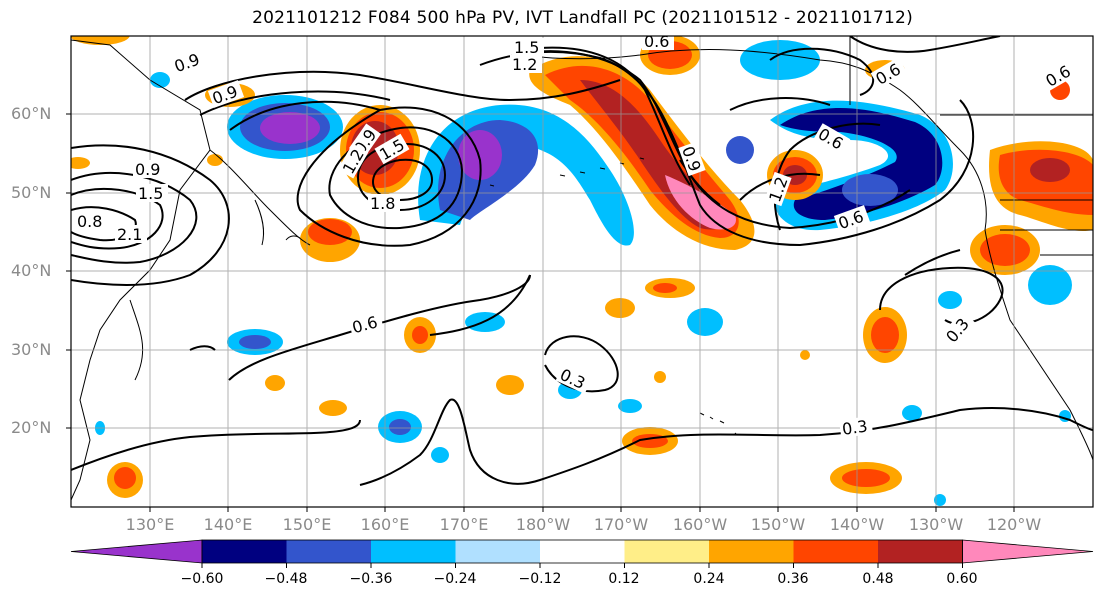 The image size is (1105, 601). I want to click on lon-label: 140°E, so click(228, 524).